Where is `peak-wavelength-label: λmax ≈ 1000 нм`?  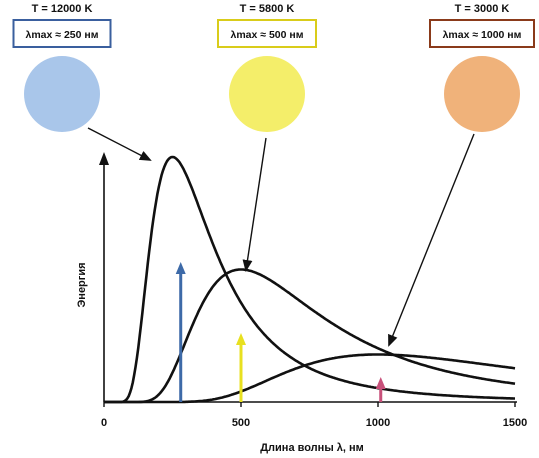
peak-wavelength-label: λmax ≈ 1000 нм is located at coordinates (482, 35).